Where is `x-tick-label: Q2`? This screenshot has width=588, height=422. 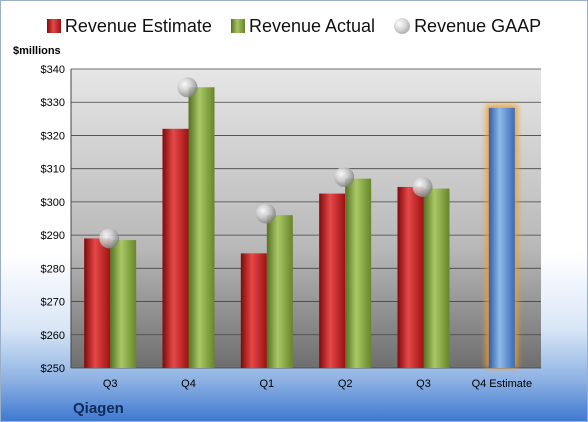
x-tick-label: Q2 is located at coordinates (345, 384).